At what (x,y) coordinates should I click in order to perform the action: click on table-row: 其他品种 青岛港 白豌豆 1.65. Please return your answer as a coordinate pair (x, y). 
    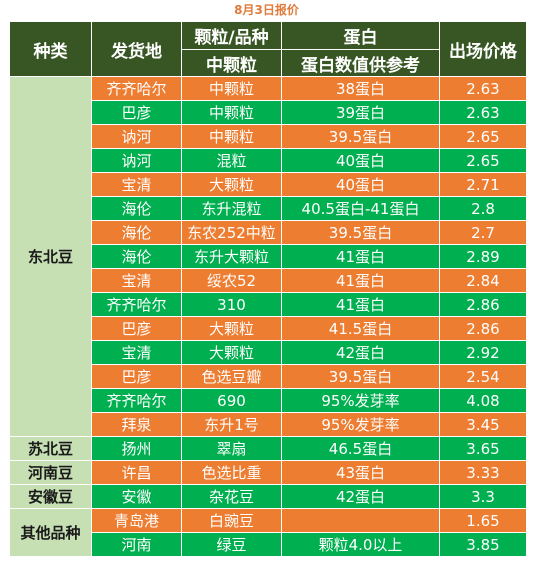
    Looking at the image, I should click on (268, 532).